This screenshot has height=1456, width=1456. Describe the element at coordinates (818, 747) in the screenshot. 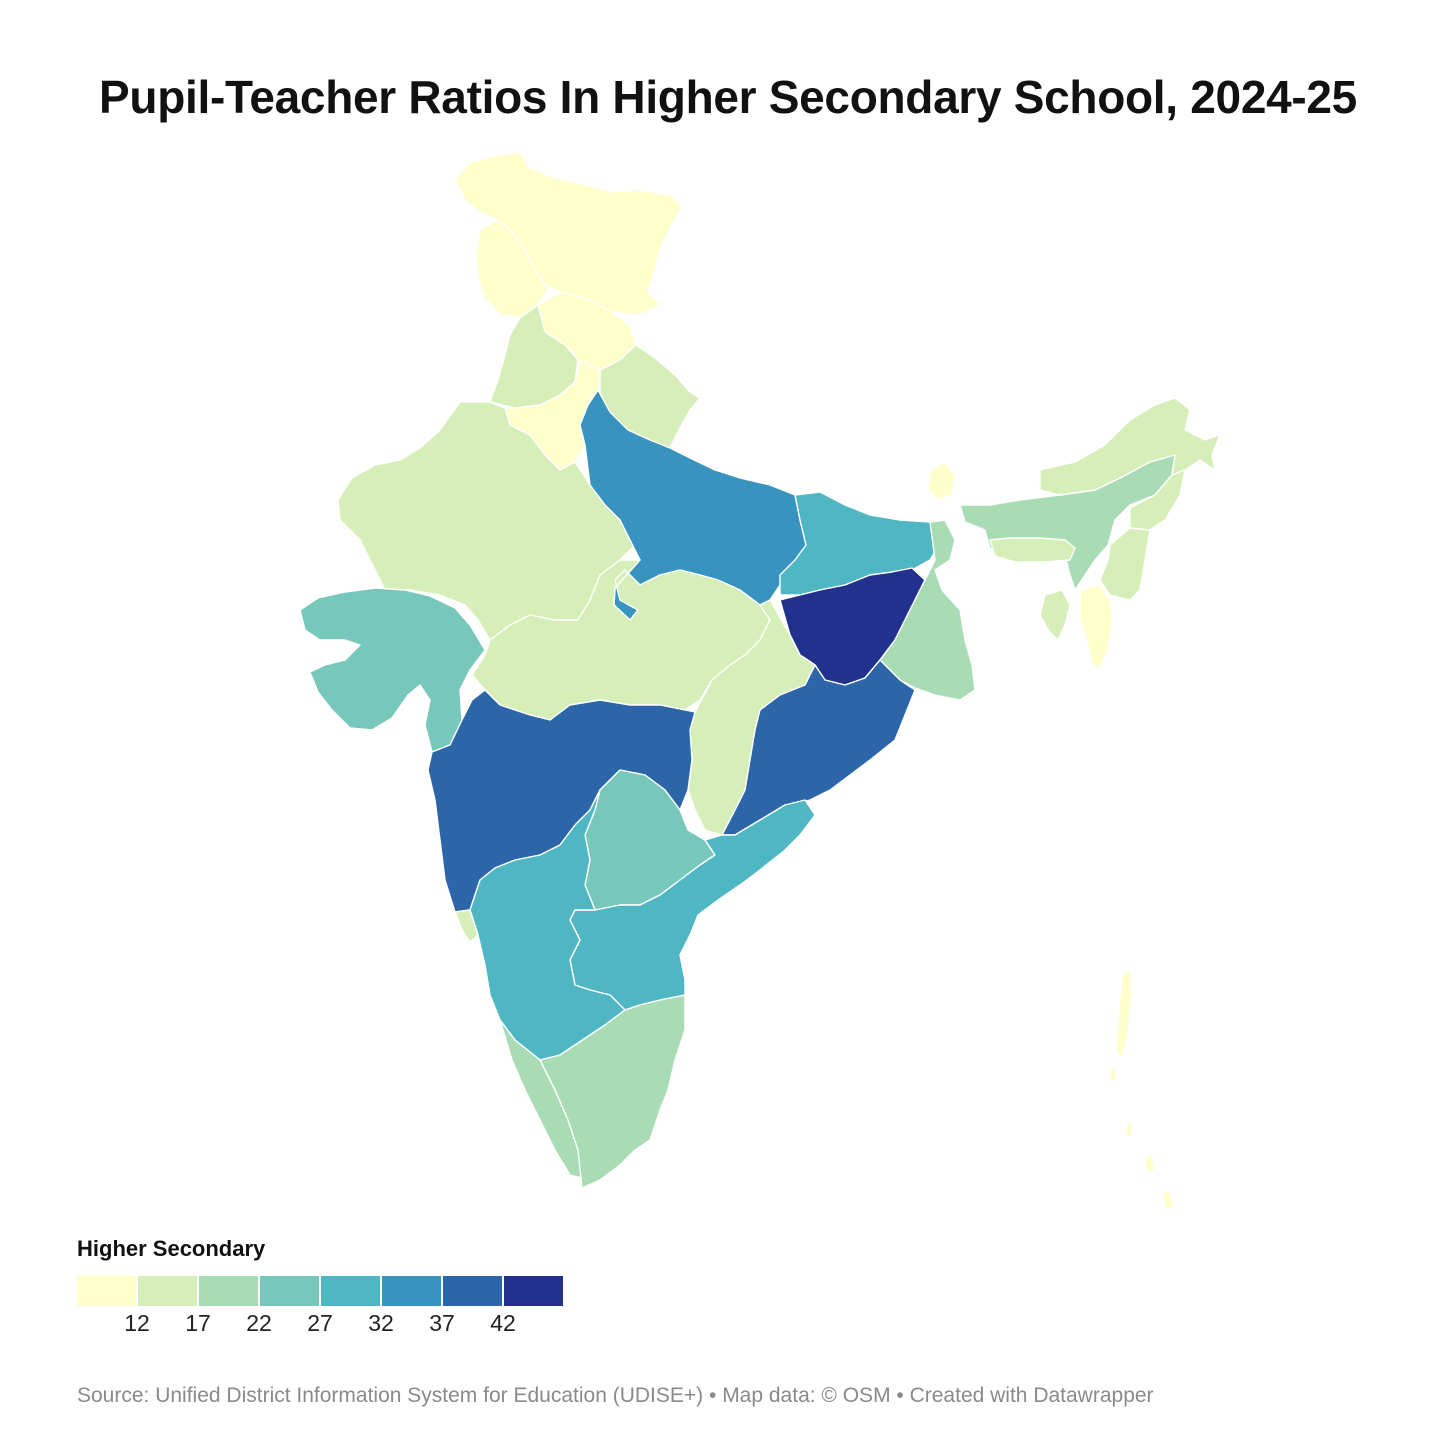

I see `region-odisha` at that location.